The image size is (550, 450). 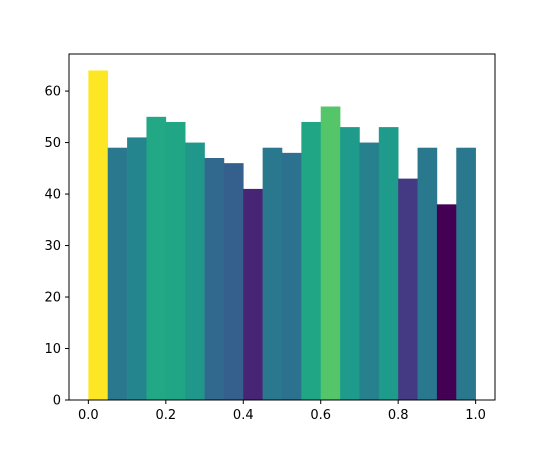 I want to click on x-tick-label: 0.4, so click(x=243, y=415).